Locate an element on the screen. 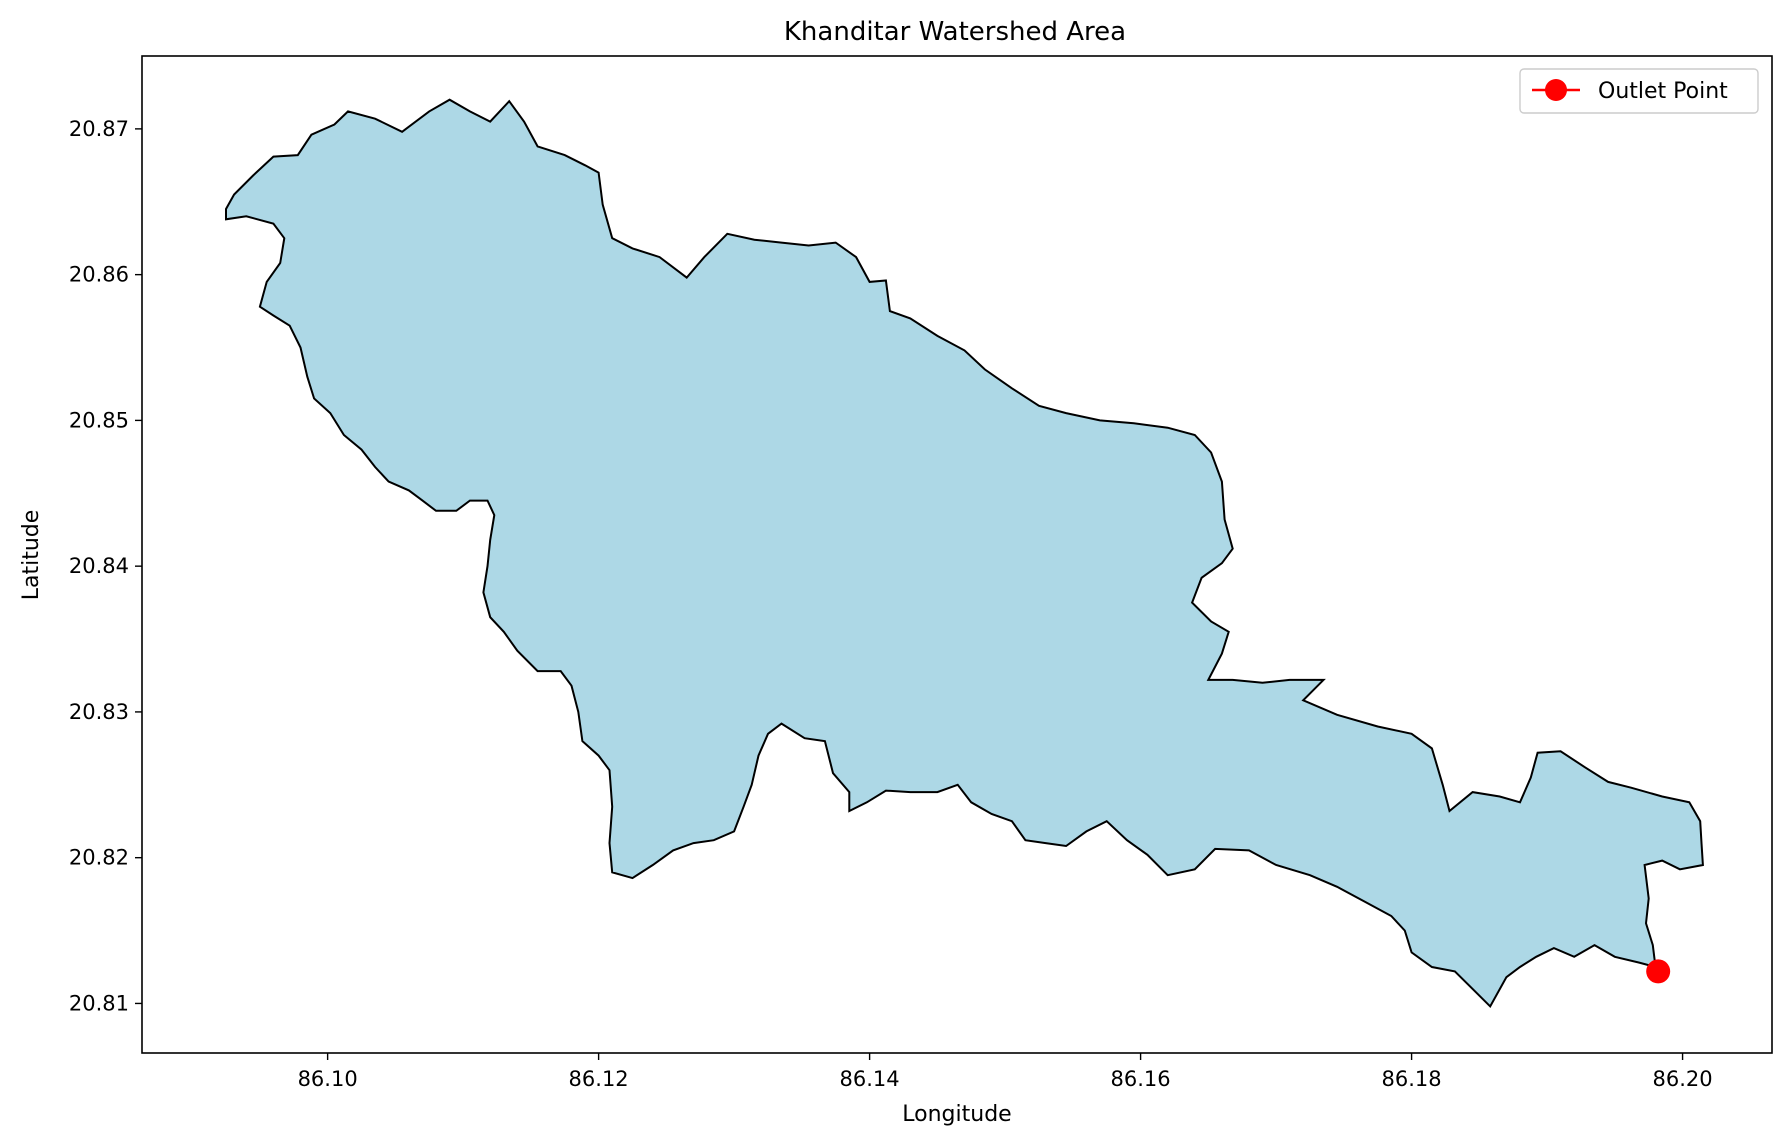 The image size is (1781, 1141). outlet-point-marker is located at coordinates (1658, 971).